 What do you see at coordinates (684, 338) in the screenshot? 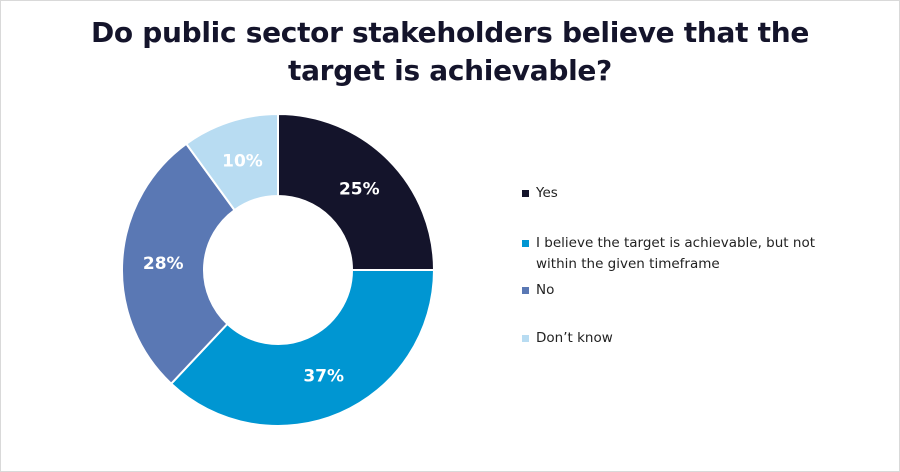
I see `legend-item-dont-know: Don’t know` at bounding box center [684, 338].